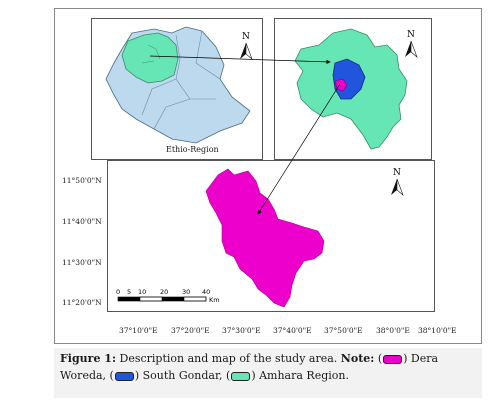 The width and height of the screenshot is (497, 406). I want to click on scale-bar: 0 5 10 20 30 40 Km, so click(168, 296).